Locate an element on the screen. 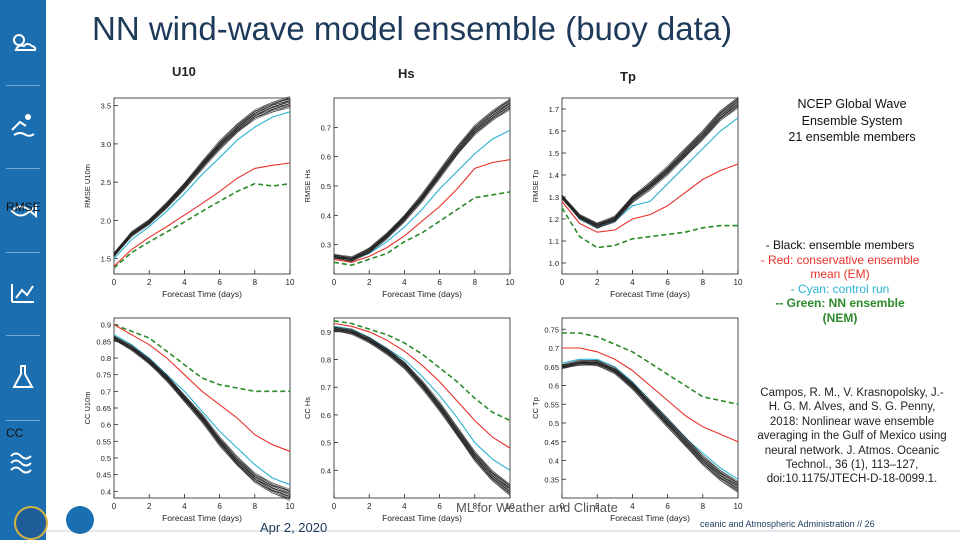 The width and height of the screenshot is (960, 540). y-axis-label: CC Hs is located at coordinates (307, 408).